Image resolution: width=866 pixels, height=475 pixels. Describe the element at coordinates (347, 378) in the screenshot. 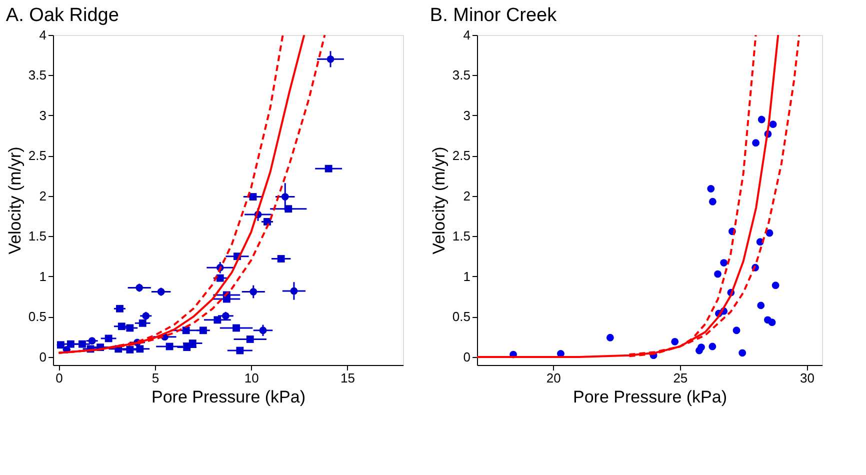

I see `x-tick-label: 15` at that location.